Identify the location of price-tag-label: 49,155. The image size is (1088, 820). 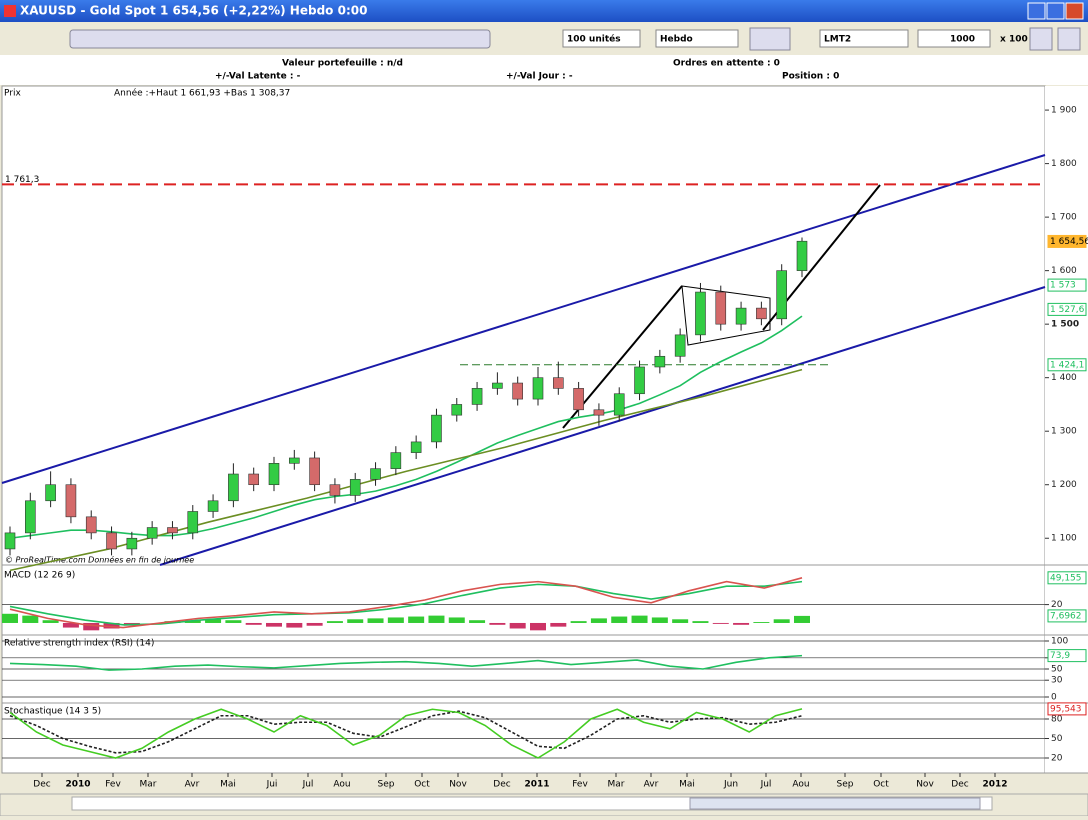
(1066, 578).